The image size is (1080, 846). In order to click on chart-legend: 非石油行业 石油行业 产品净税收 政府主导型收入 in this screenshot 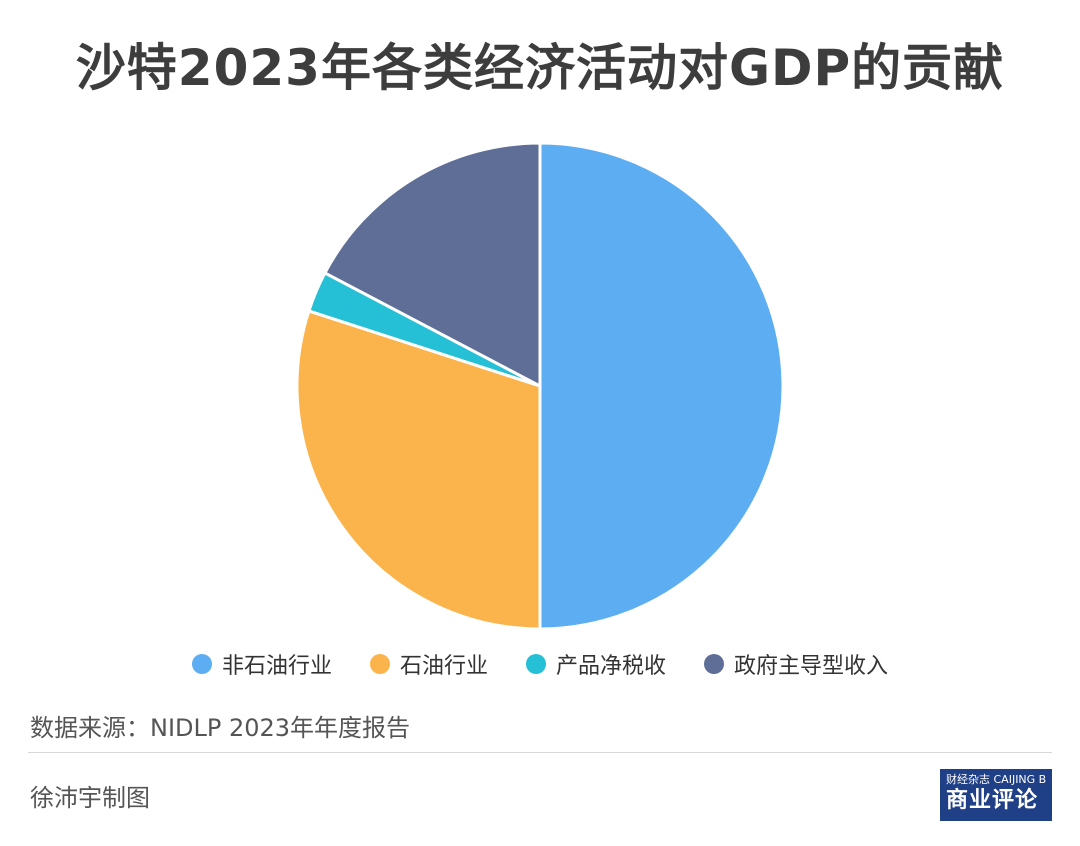, I will do `click(540, 664)`.